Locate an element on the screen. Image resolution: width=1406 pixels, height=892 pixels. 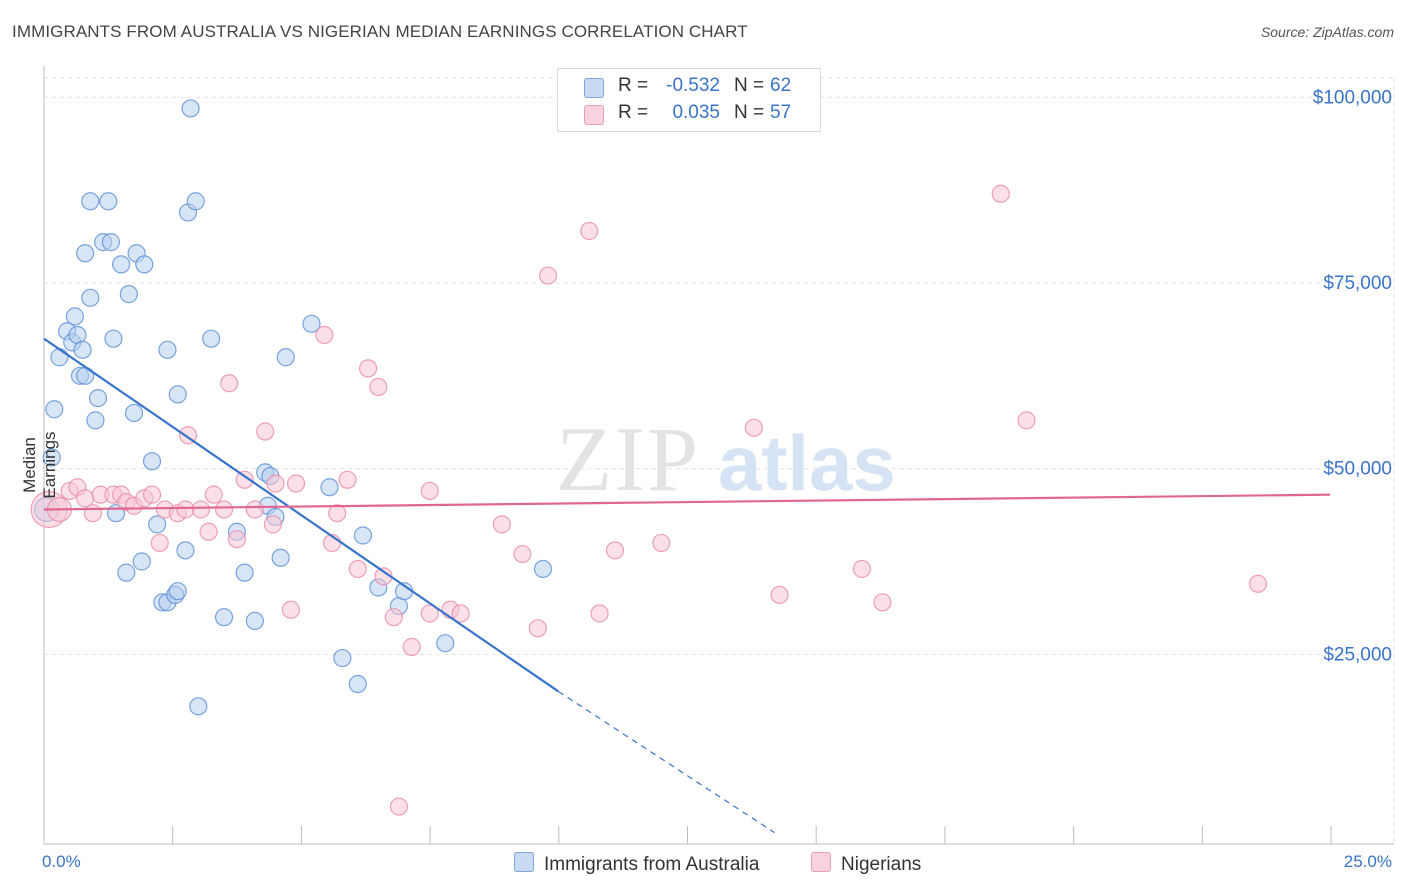
trend-line-australia is located at coordinates (301, 515).